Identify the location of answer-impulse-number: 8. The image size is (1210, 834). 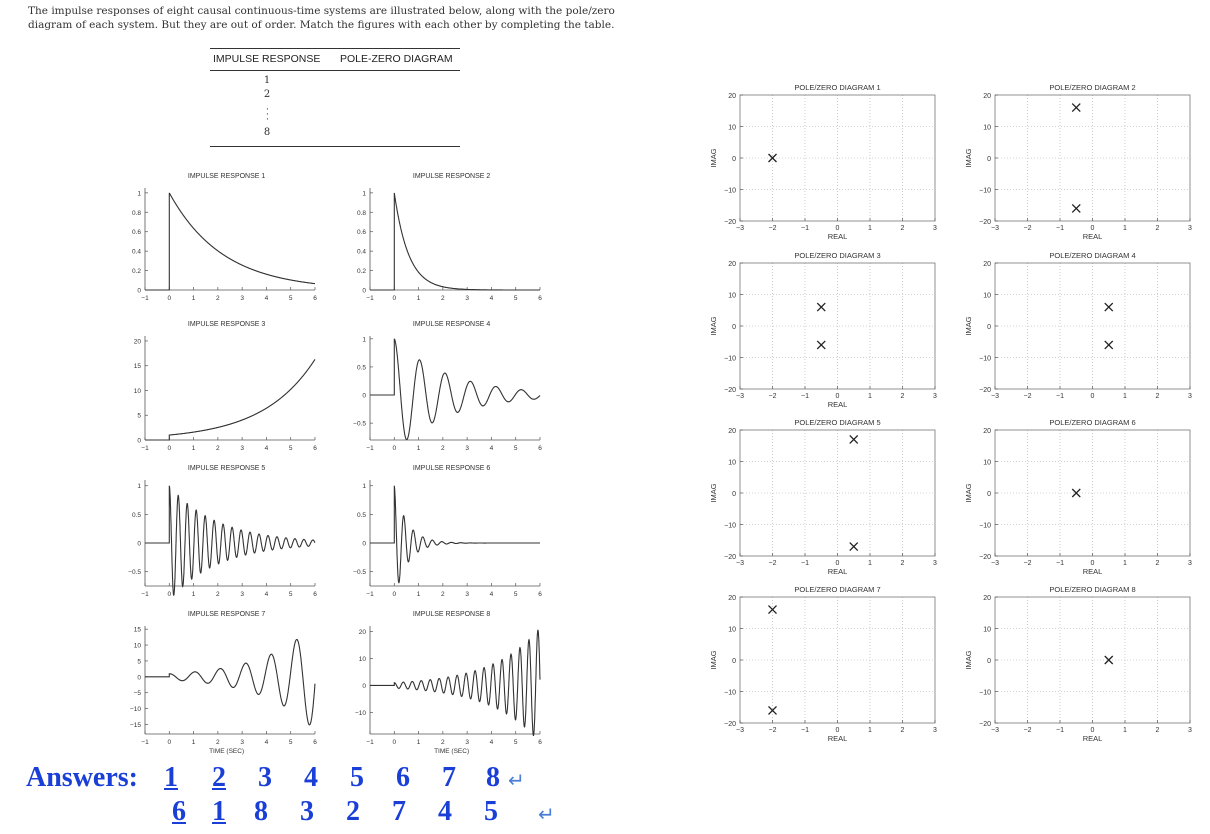
(493, 777).